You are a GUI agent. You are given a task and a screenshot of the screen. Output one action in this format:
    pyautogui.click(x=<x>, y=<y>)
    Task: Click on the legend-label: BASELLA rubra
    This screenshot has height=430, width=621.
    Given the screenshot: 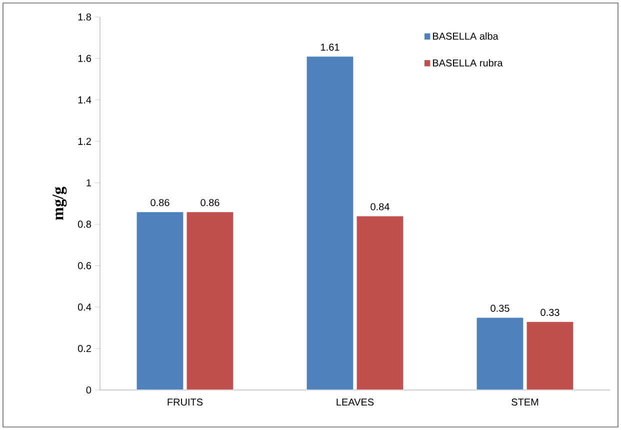 What is the action you would take?
    pyautogui.click(x=468, y=62)
    